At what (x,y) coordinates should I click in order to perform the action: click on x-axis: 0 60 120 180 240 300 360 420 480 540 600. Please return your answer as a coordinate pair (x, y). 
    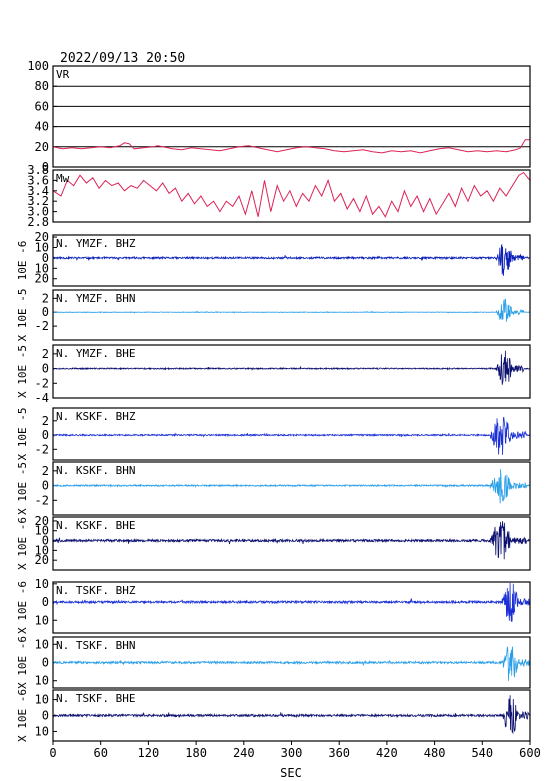
    Looking at the image, I should click on (295, 750).